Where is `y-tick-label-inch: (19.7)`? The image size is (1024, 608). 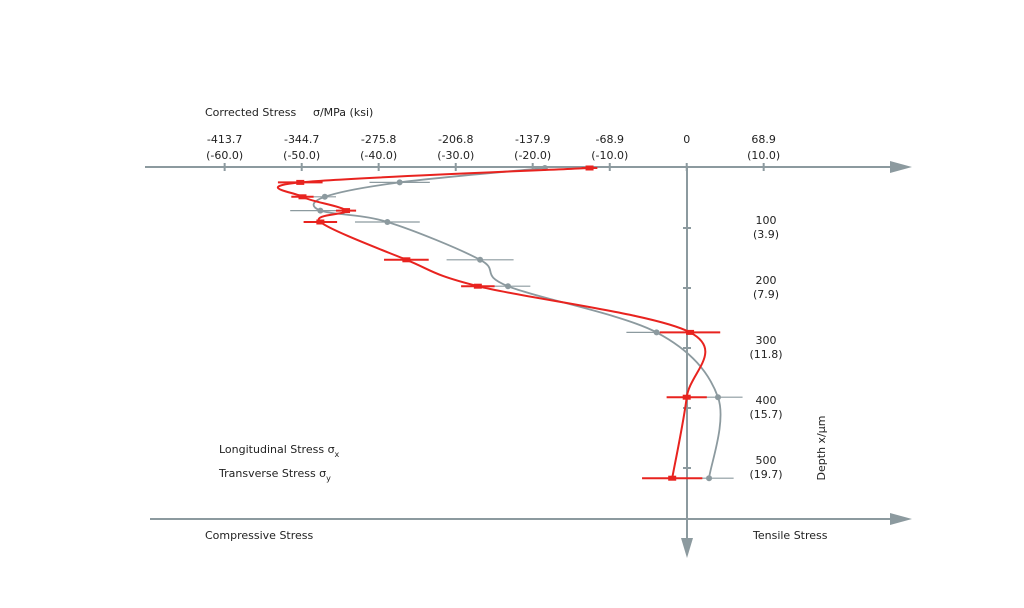 y-tick-label-inch: (19.7) is located at coordinates (765, 474).